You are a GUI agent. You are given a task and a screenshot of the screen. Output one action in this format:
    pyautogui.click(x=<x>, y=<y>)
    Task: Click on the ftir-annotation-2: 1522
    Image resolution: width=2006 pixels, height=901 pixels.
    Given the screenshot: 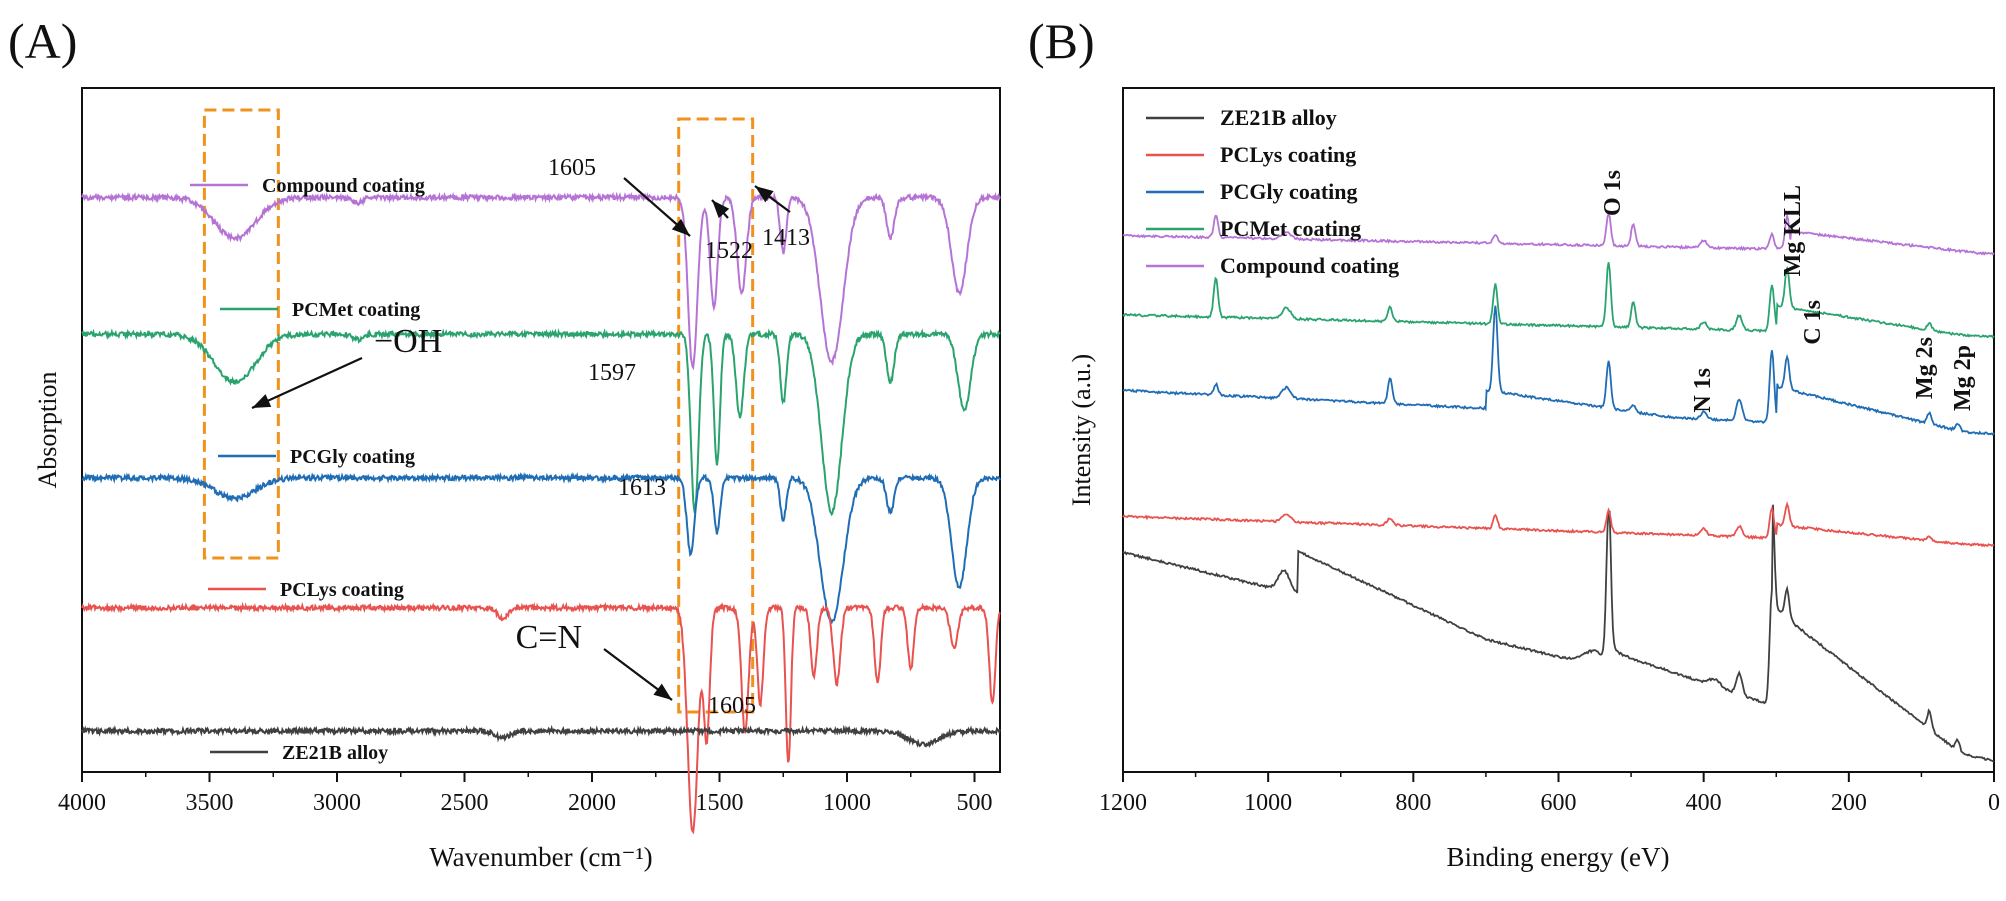 What is the action you would take?
    pyautogui.click(x=729, y=251)
    